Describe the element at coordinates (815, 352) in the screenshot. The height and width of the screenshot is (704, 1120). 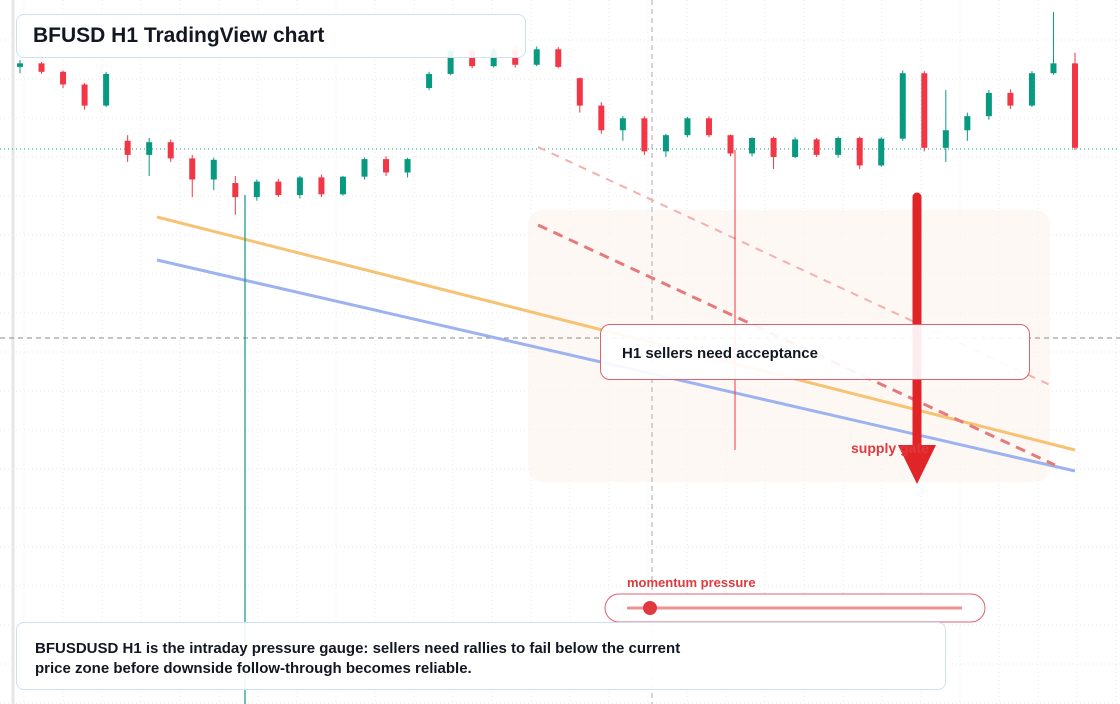
I see `zone-label: H1 sellers need acceptance` at that location.